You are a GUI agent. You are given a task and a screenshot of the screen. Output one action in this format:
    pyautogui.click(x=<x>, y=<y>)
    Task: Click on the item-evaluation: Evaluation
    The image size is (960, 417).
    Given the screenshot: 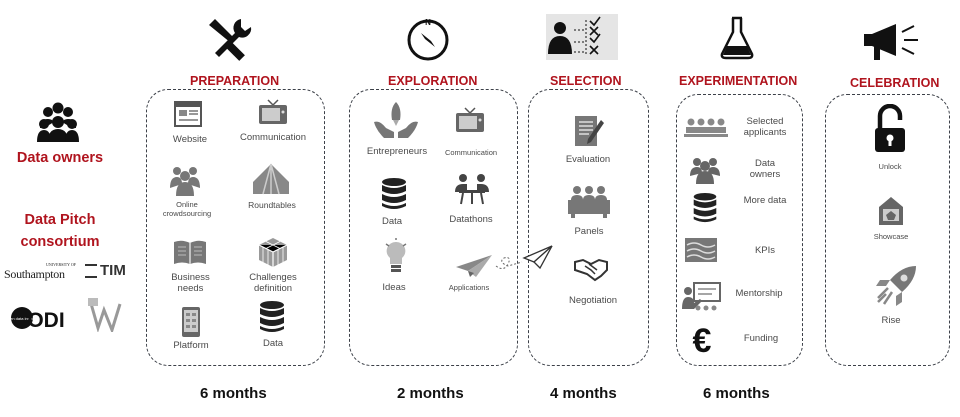 What is the action you would take?
    pyautogui.click(x=588, y=159)
    